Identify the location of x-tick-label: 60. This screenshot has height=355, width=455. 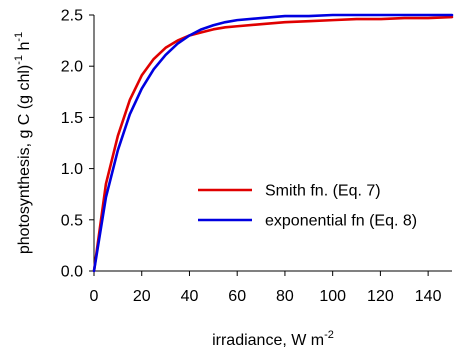
(237, 296).